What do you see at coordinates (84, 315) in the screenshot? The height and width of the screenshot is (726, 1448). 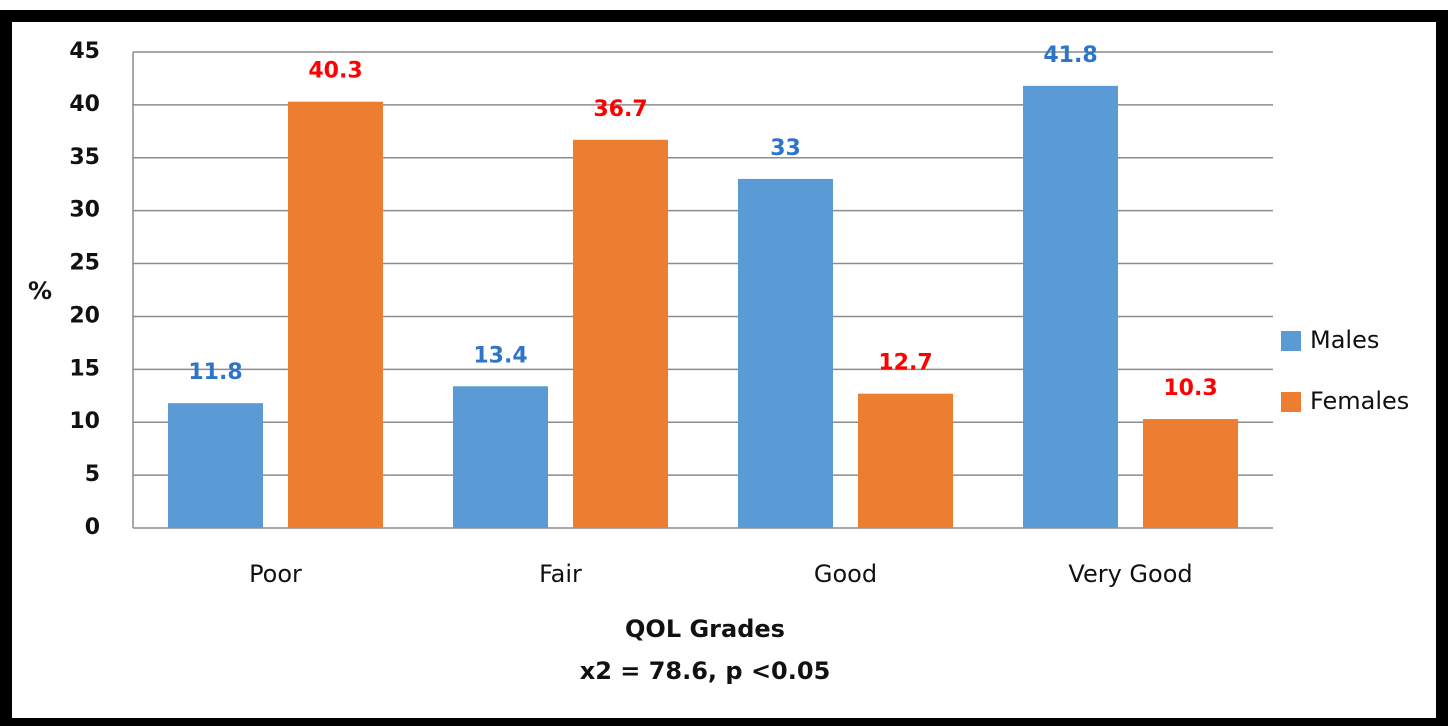 I see `y-tick-label: 20` at bounding box center [84, 315].